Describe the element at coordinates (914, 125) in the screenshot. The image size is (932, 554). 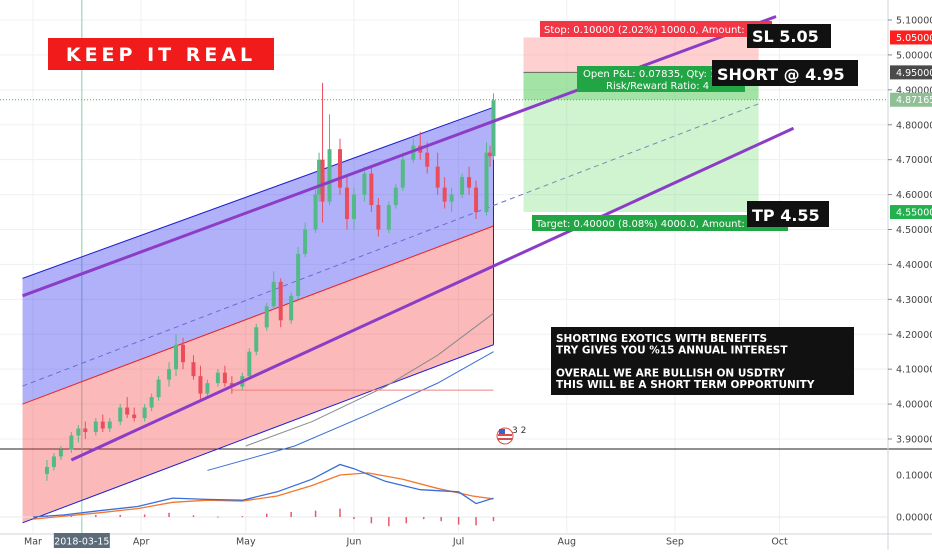
I see `price-tick-label-3: 4.80000` at that location.